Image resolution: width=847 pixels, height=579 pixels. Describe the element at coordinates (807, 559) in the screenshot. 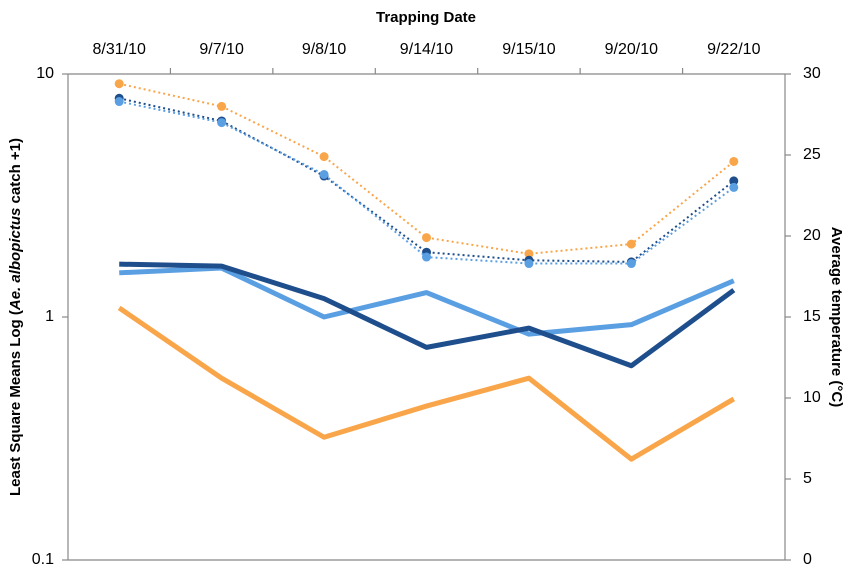

I see `y2-tick-label: 0` at that location.